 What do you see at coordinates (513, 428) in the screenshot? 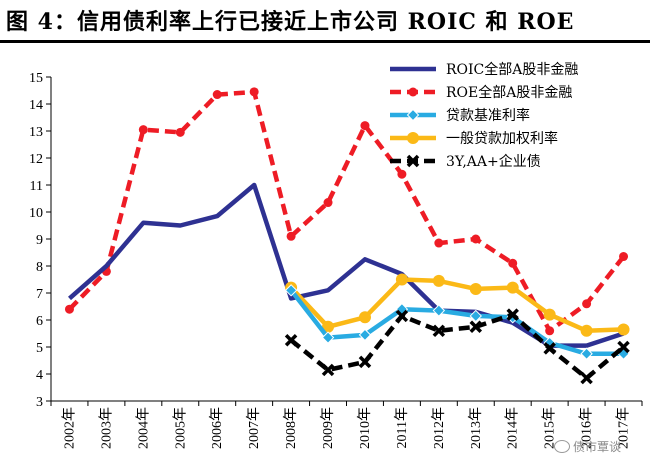
I see `x-tick-label: 2014年` at bounding box center [513, 428].